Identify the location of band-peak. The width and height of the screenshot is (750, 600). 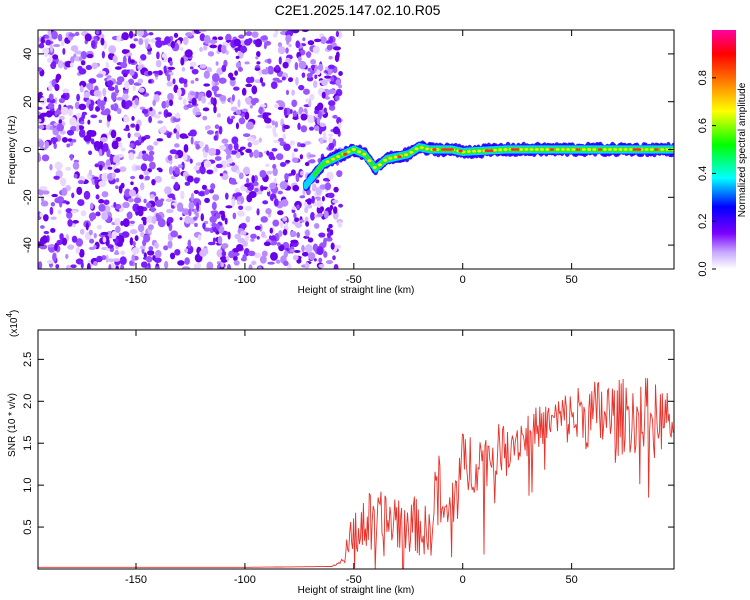
(552, 149).